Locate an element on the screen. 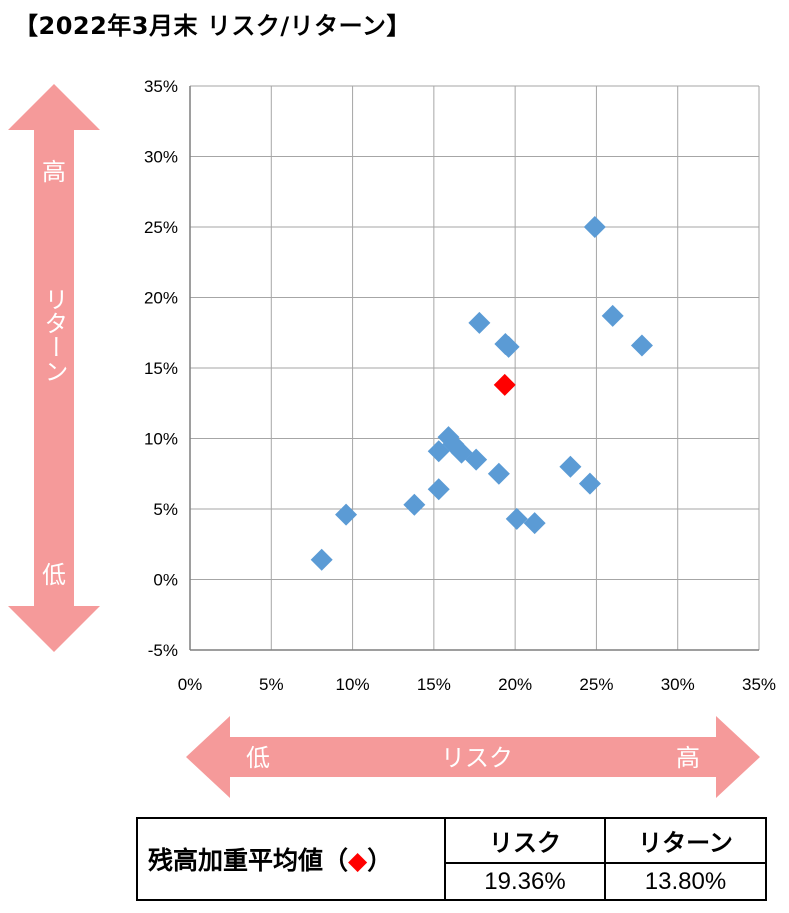  x-tick-label: 0% is located at coordinates (190, 684).